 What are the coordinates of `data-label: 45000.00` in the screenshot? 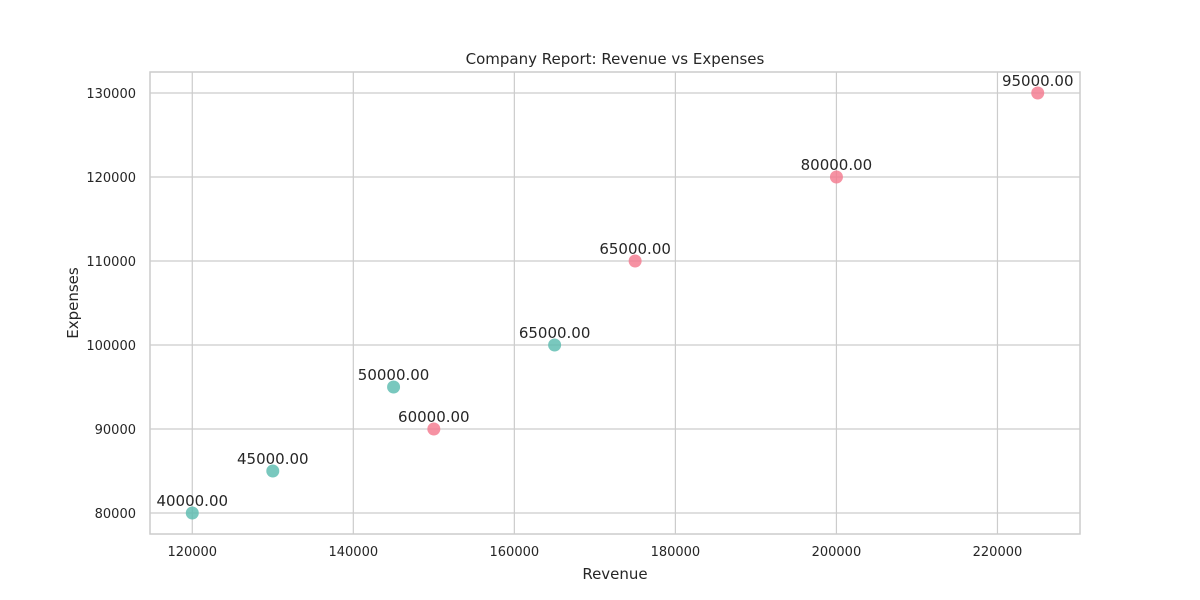 It's located at (273, 459).